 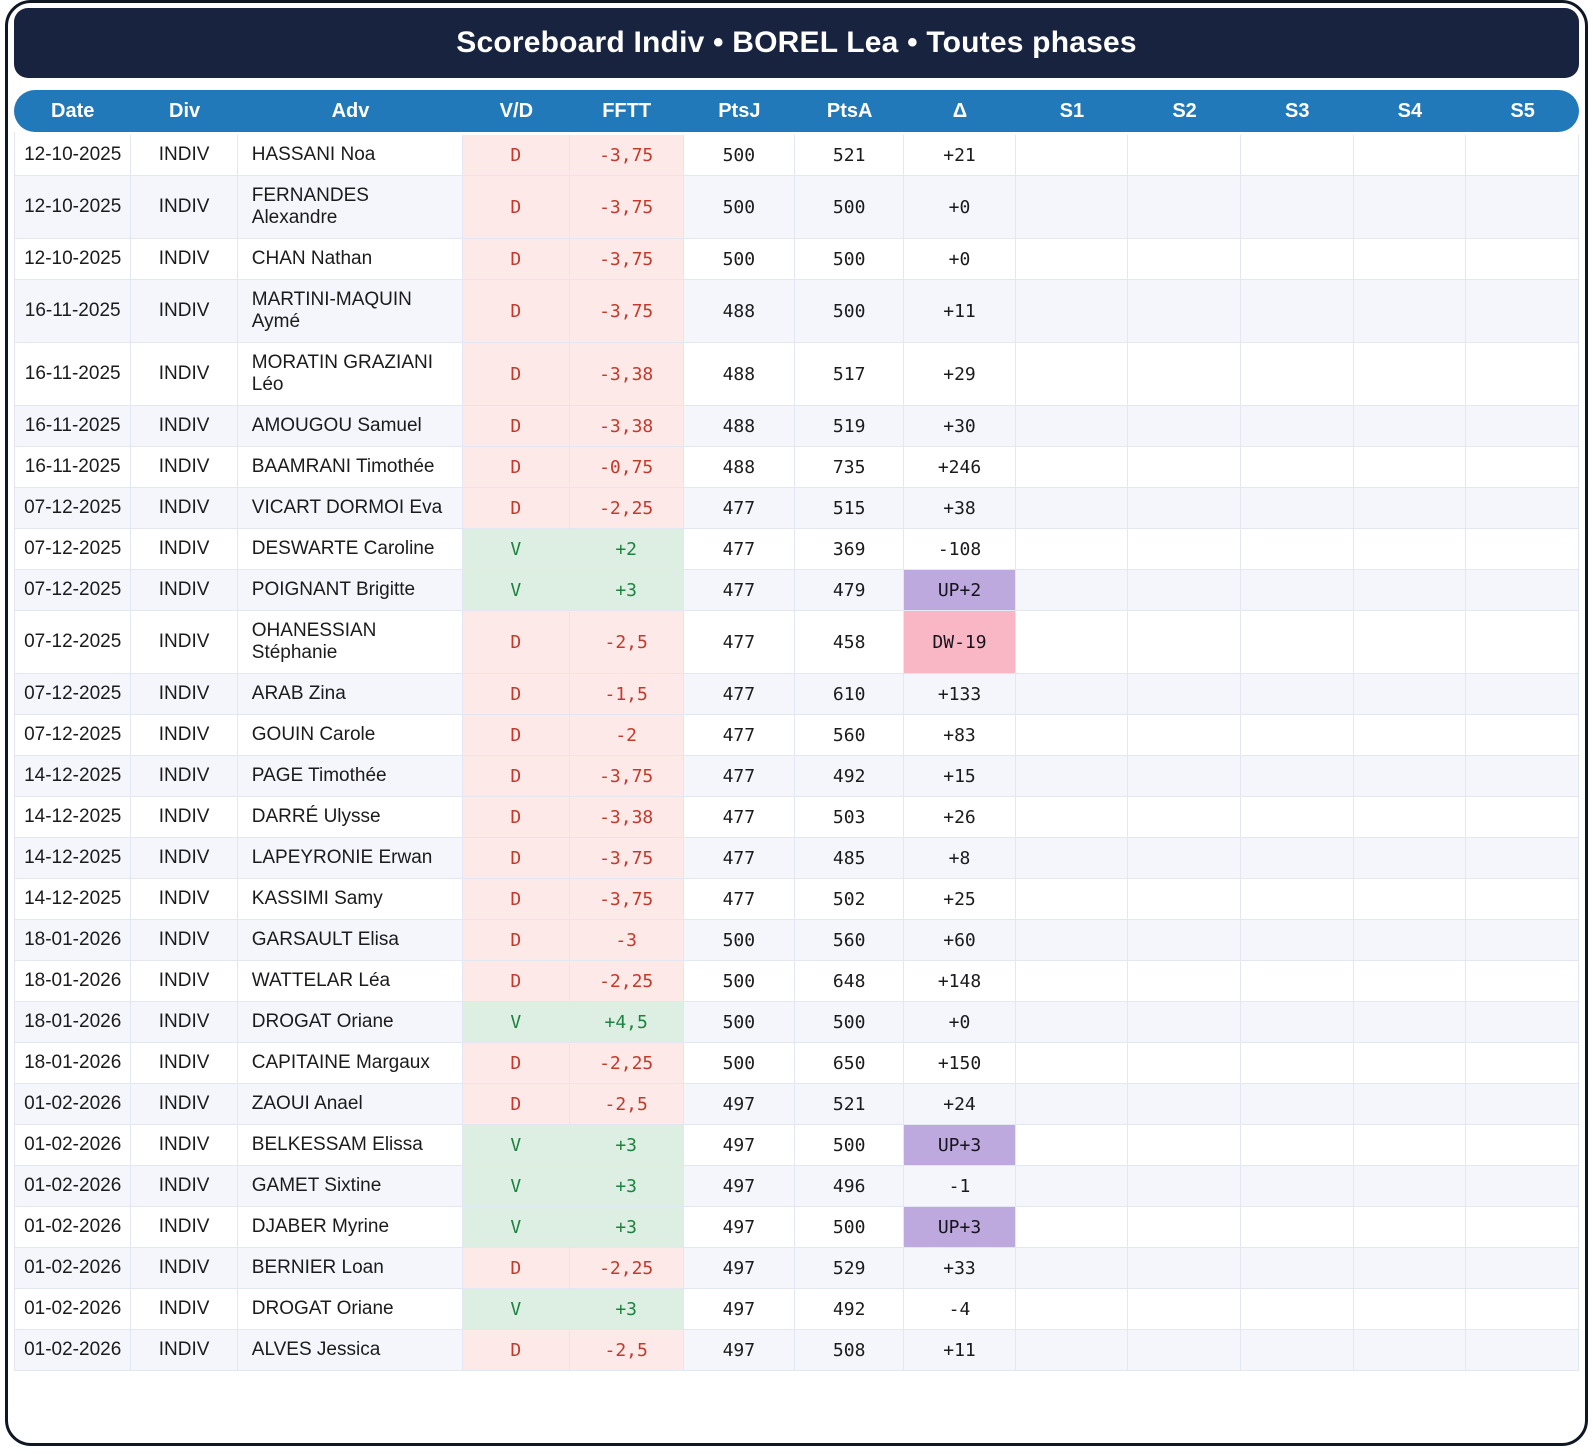 I want to click on ptsa-cell: 521, so click(x=849, y=155).